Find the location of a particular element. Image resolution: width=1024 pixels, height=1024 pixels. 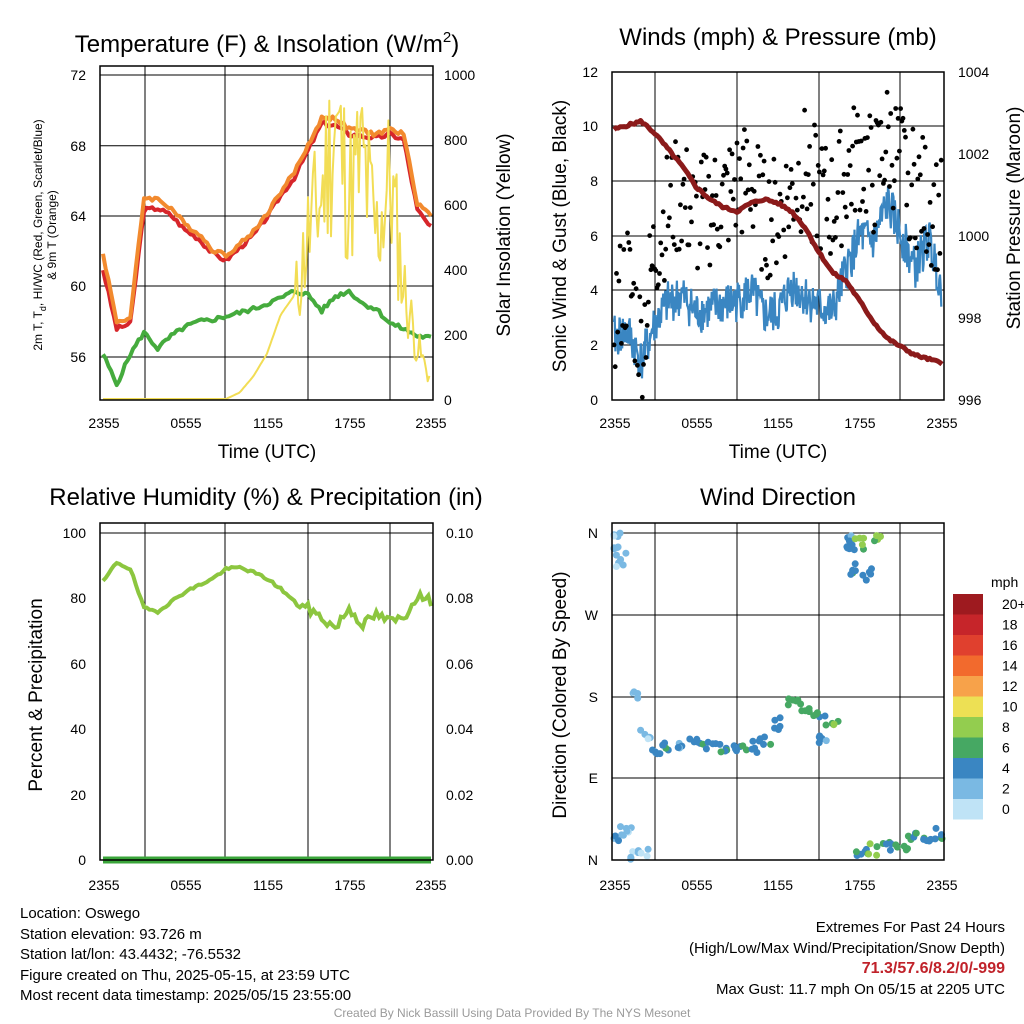

humidity-ylabel-left: Percent & Precipitation is located at coordinates (36, 694).